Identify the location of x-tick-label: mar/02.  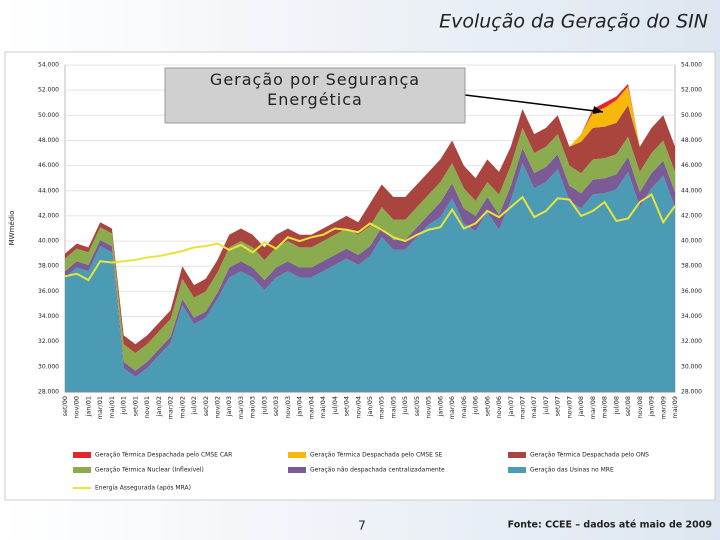
(171, 407).